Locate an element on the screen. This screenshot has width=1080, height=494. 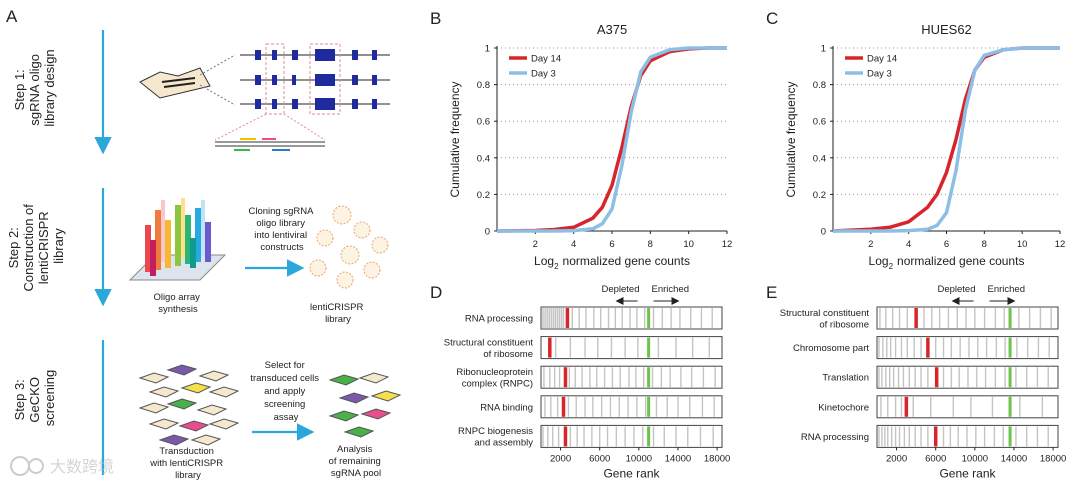
panel-letter: D is located at coordinates (436, 292).